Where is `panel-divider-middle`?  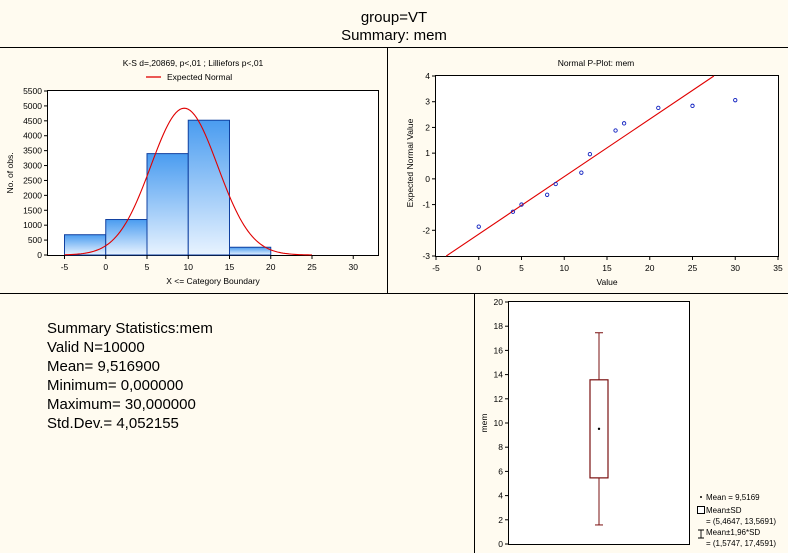 panel-divider-middle is located at coordinates (394, 293).